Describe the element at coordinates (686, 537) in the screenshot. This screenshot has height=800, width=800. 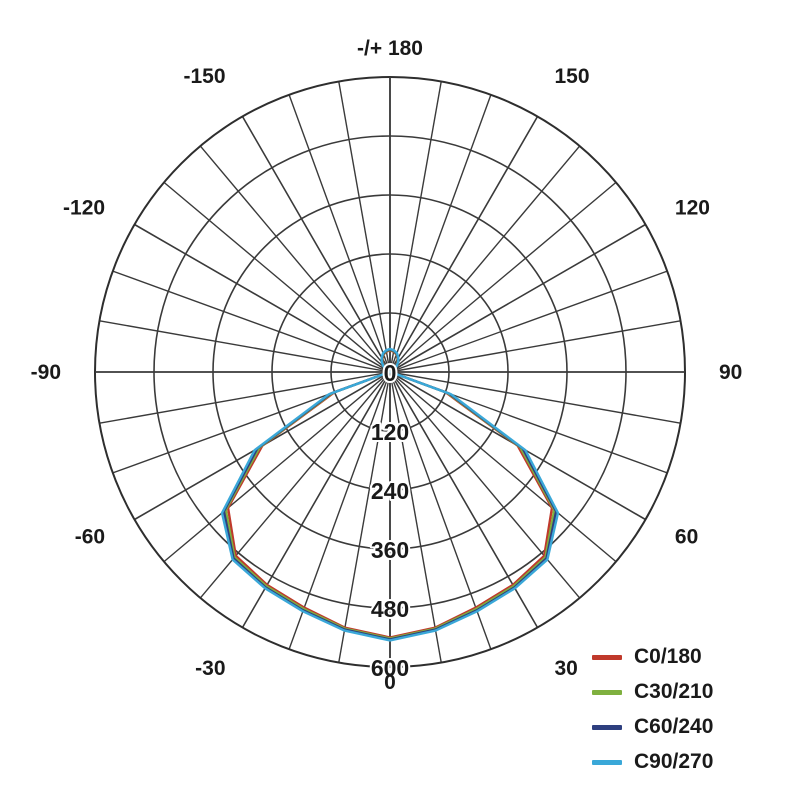
I see `angle-label-60: 60` at that location.